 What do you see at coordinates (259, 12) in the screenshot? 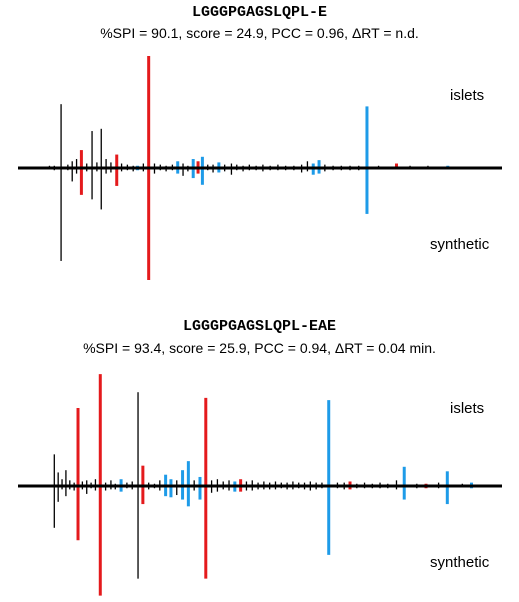
I see `chart-title: LGGGPGAGSLQPL-E` at bounding box center [259, 12].